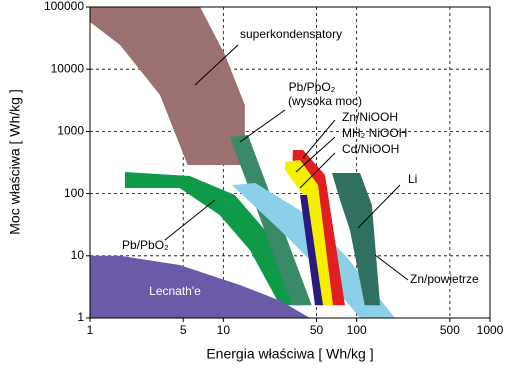 The width and height of the screenshot is (513, 370). Describe the element at coordinates (370, 117) in the screenshot. I see `annotation: Zn/NiOOH` at that location.